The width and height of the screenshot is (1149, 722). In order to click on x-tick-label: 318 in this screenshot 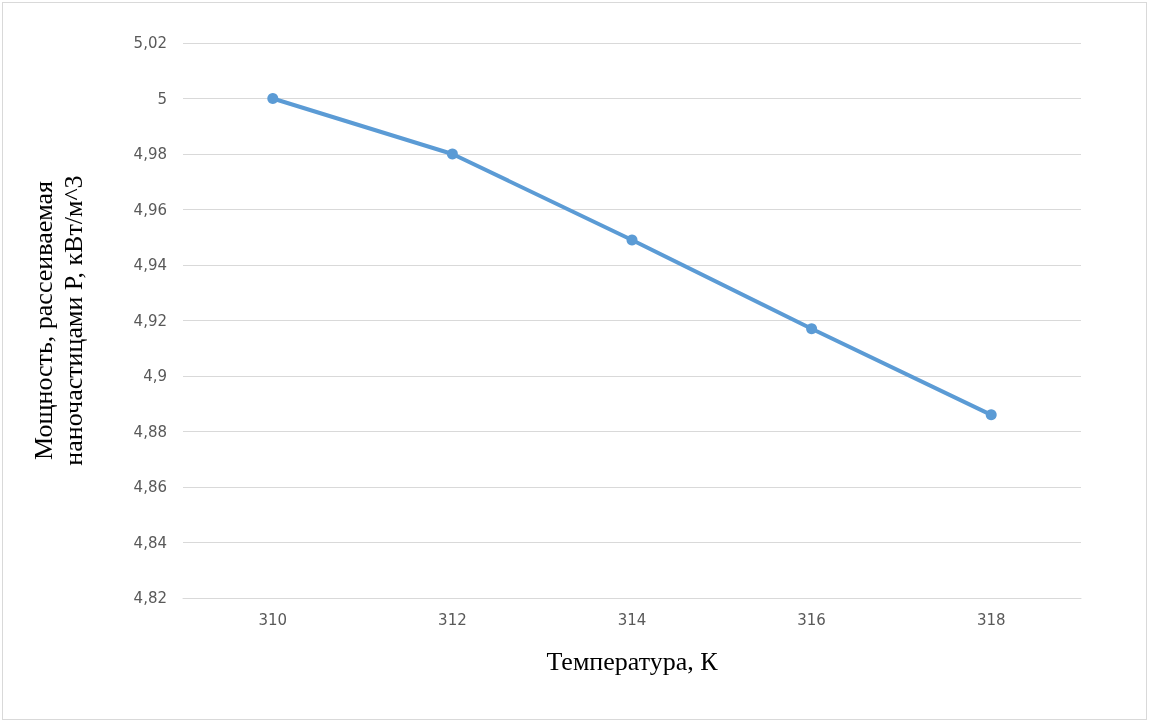, I will do `click(991, 619)`.